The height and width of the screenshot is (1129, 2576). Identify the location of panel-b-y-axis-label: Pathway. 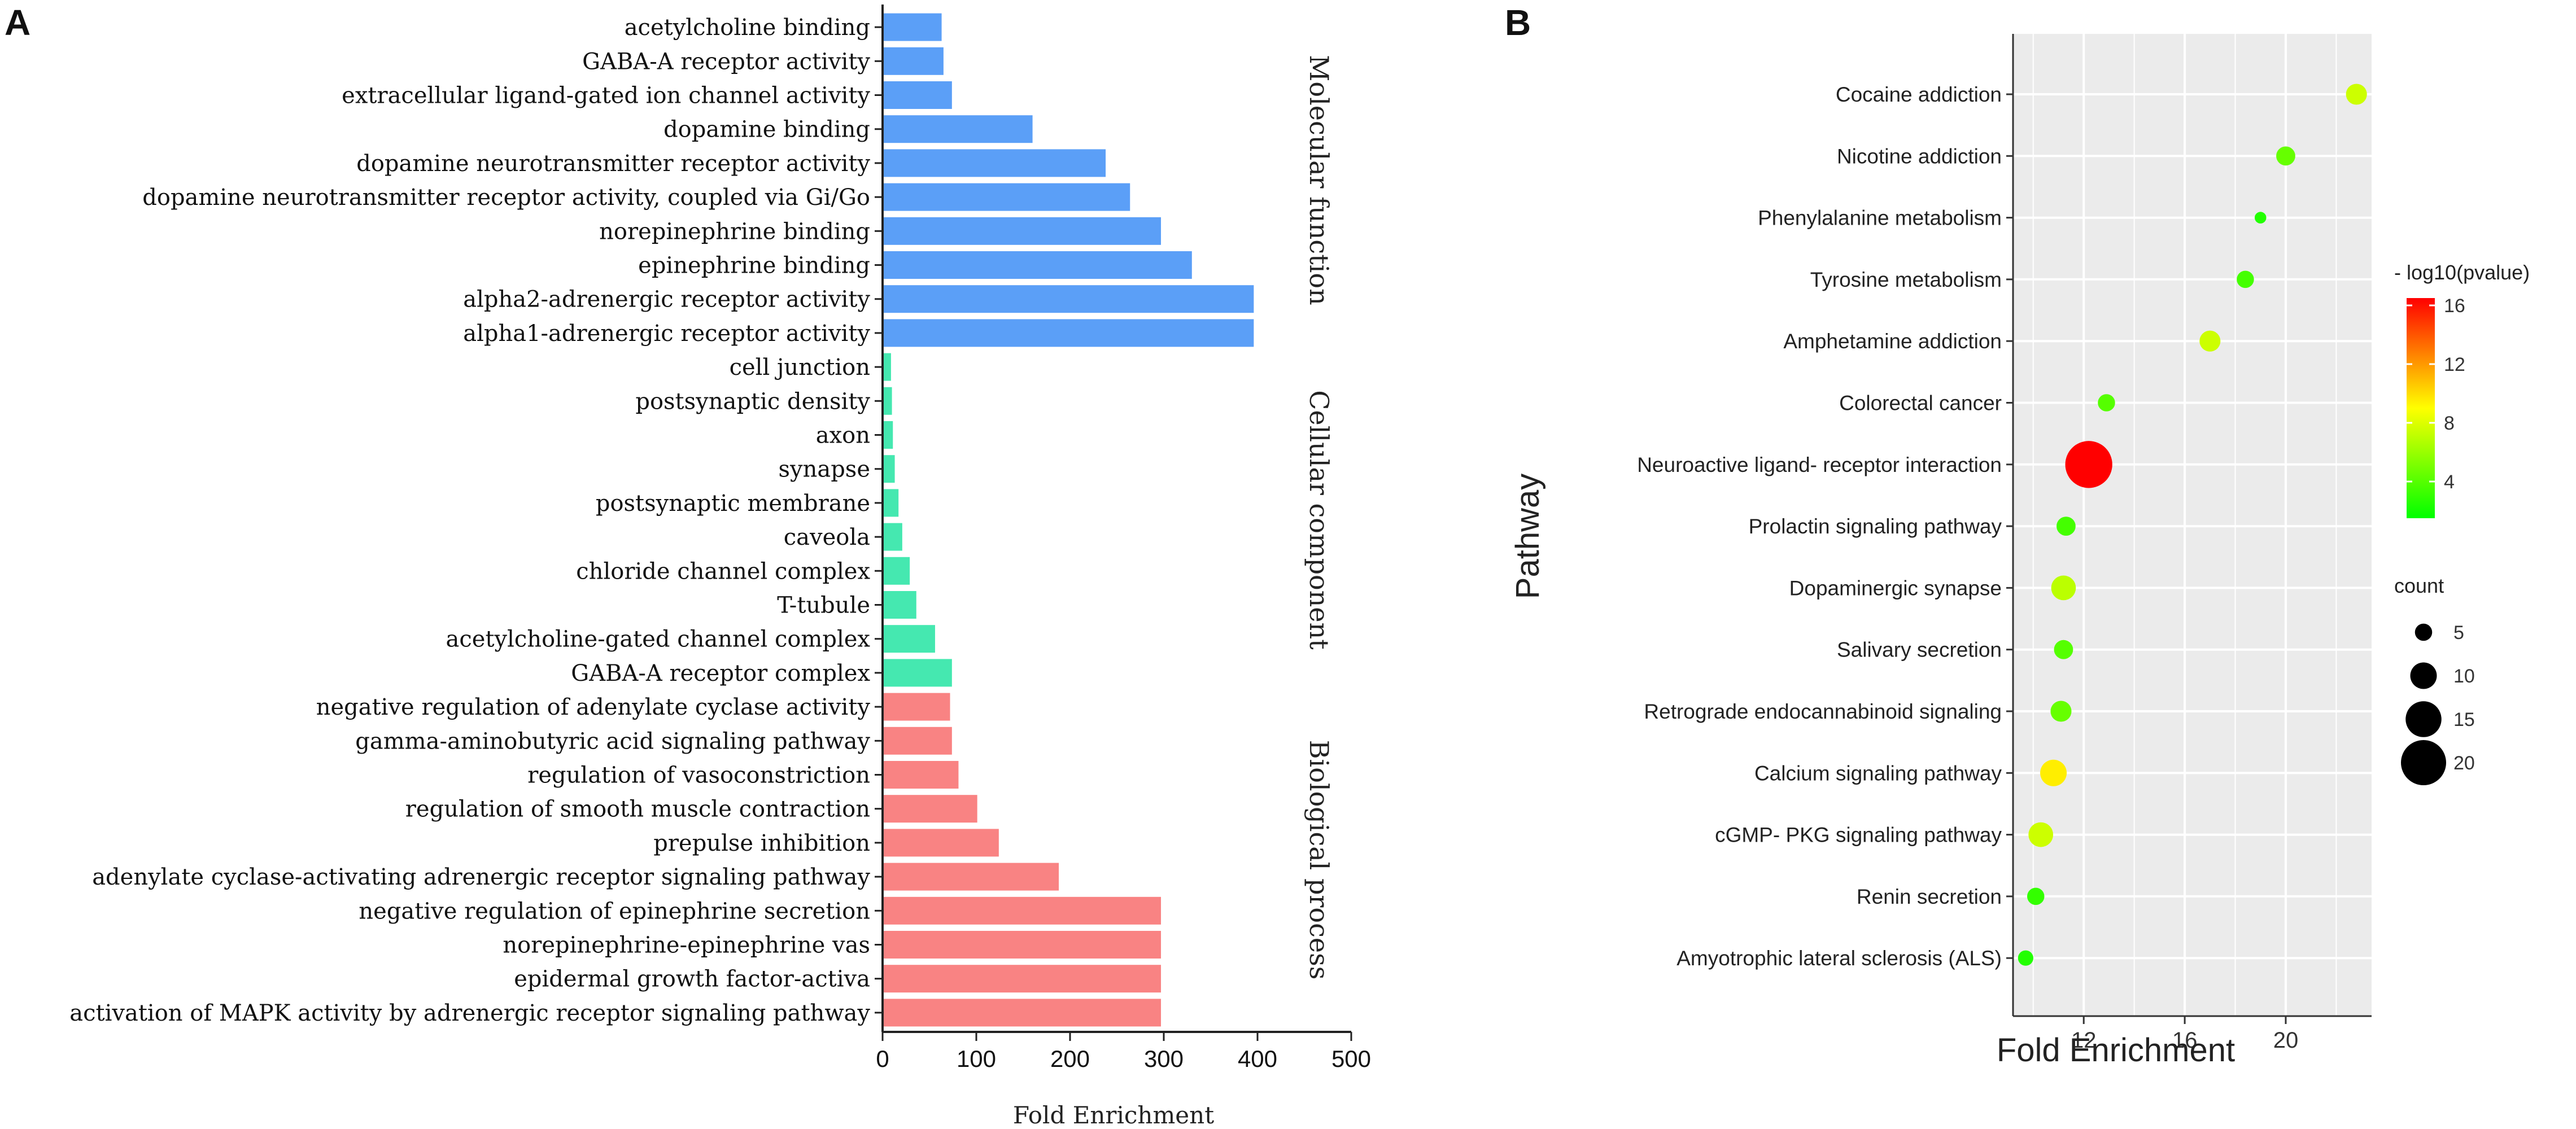
(1528, 536).